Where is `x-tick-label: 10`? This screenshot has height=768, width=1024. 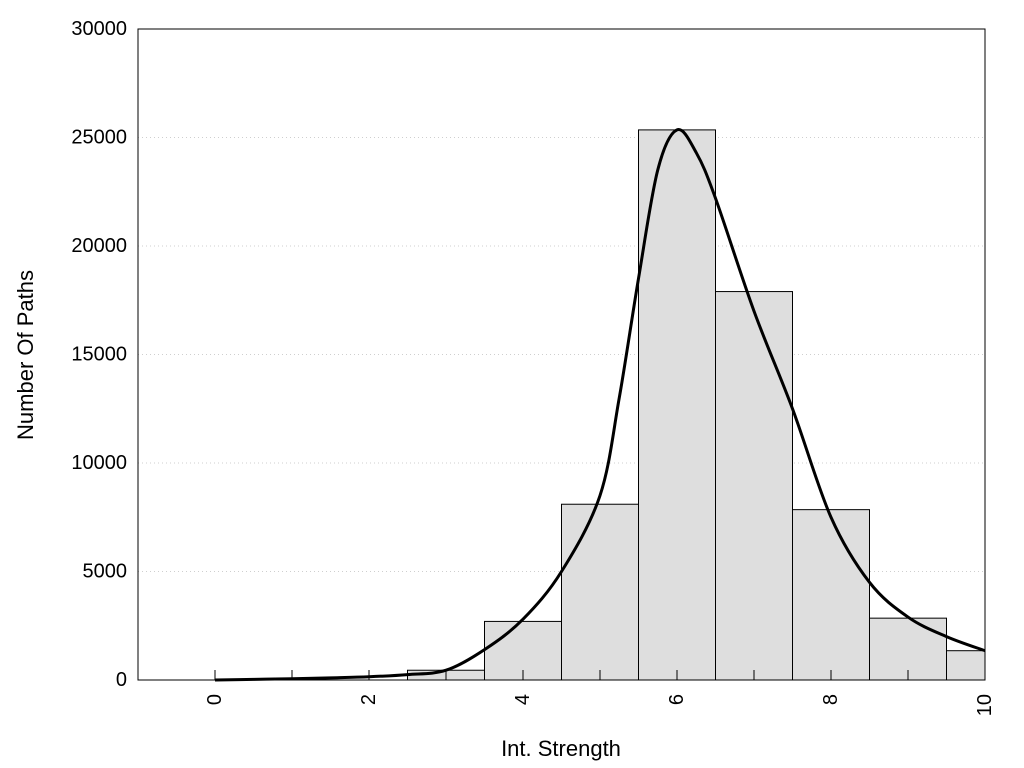 x-tick-label: 10 is located at coordinates (985, 705).